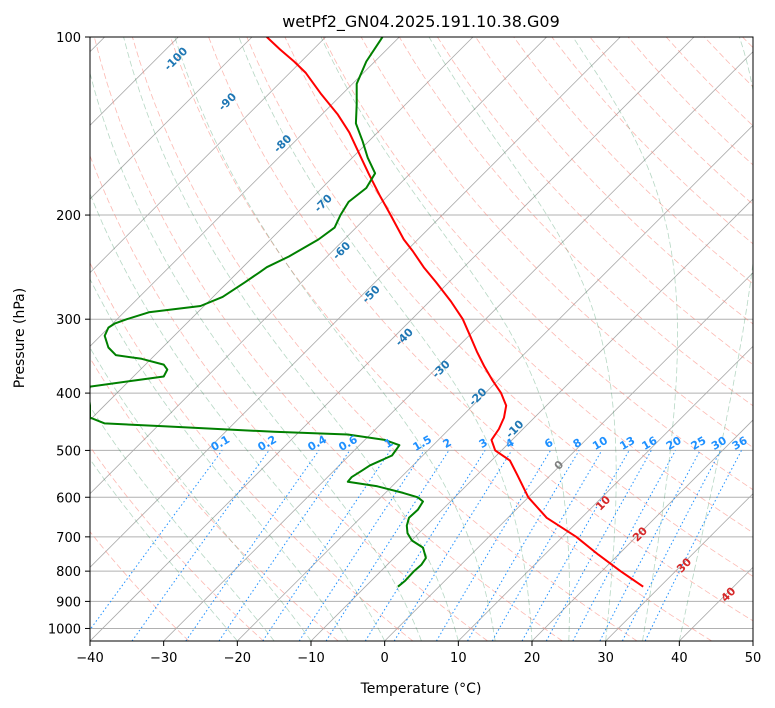 The width and height of the screenshot is (775, 708). I want to click on chart-title: wetPf2_GN04.2025.191.10.38.G09, so click(421, 22).